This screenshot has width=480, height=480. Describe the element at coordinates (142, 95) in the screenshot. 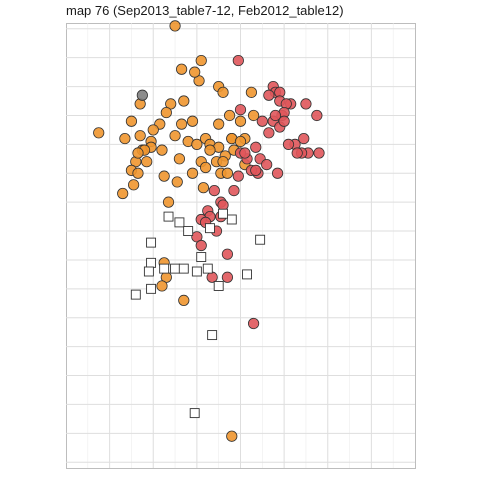

I see `data-point-gray` at that location.